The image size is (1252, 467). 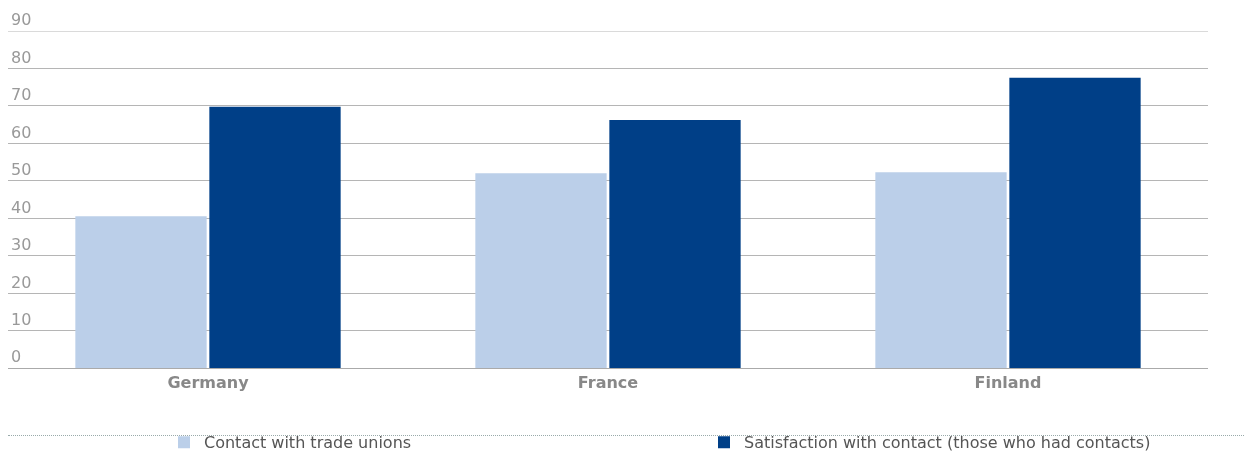 I want to click on y-tick-label: 90, so click(x=21, y=20).